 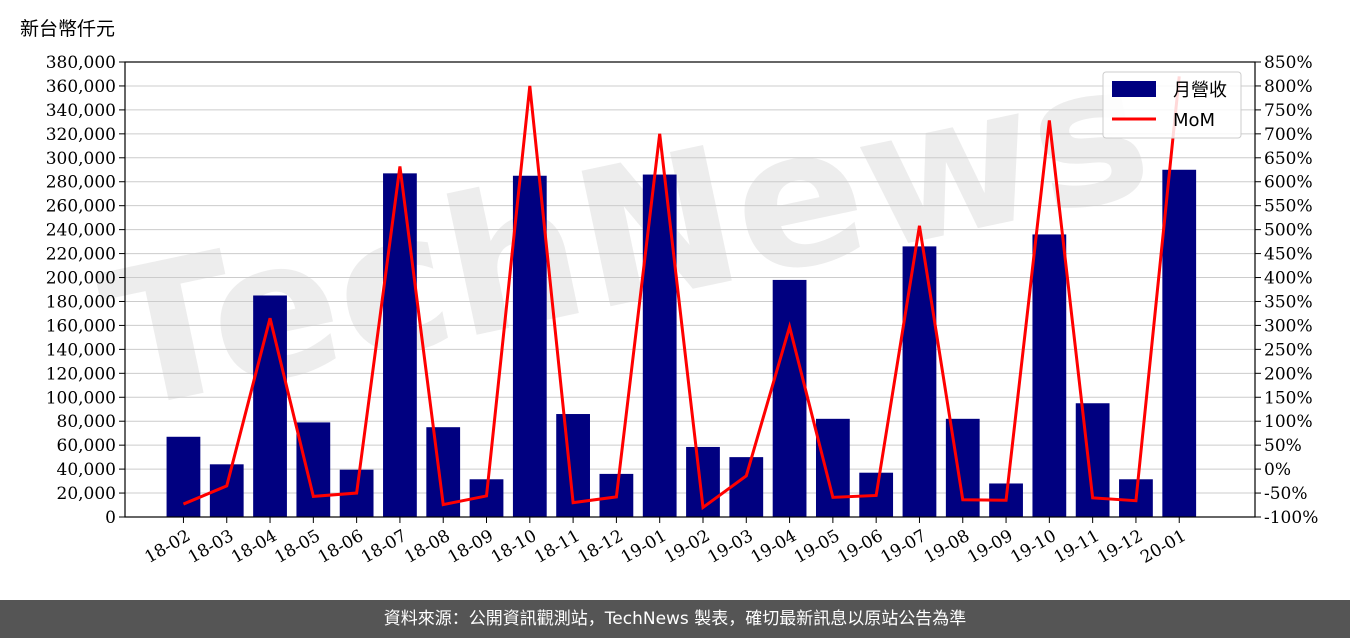 What do you see at coordinates (81, 87) in the screenshot?
I see `y-left-tick-label: 360,000` at bounding box center [81, 87].